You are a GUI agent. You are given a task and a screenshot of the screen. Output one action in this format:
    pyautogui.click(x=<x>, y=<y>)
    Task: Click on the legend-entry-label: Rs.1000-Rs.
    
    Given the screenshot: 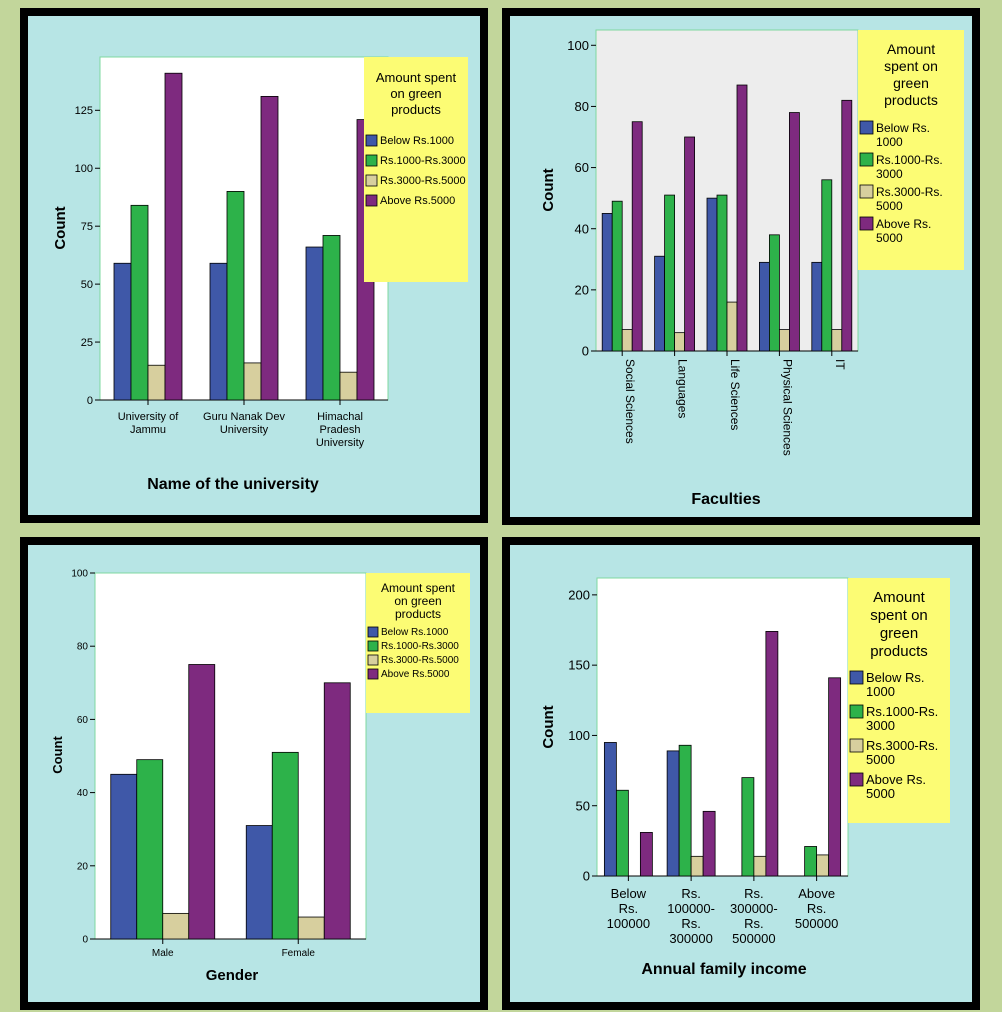 What is the action you would take?
    pyautogui.click(x=909, y=160)
    